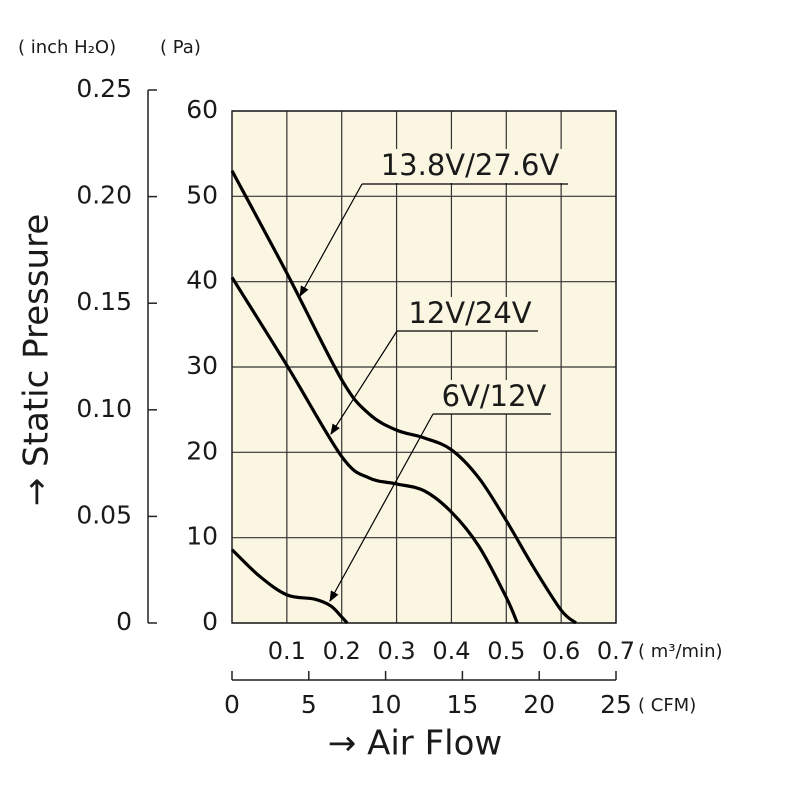  I want to click on y-tick-label: 60, so click(202, 109).